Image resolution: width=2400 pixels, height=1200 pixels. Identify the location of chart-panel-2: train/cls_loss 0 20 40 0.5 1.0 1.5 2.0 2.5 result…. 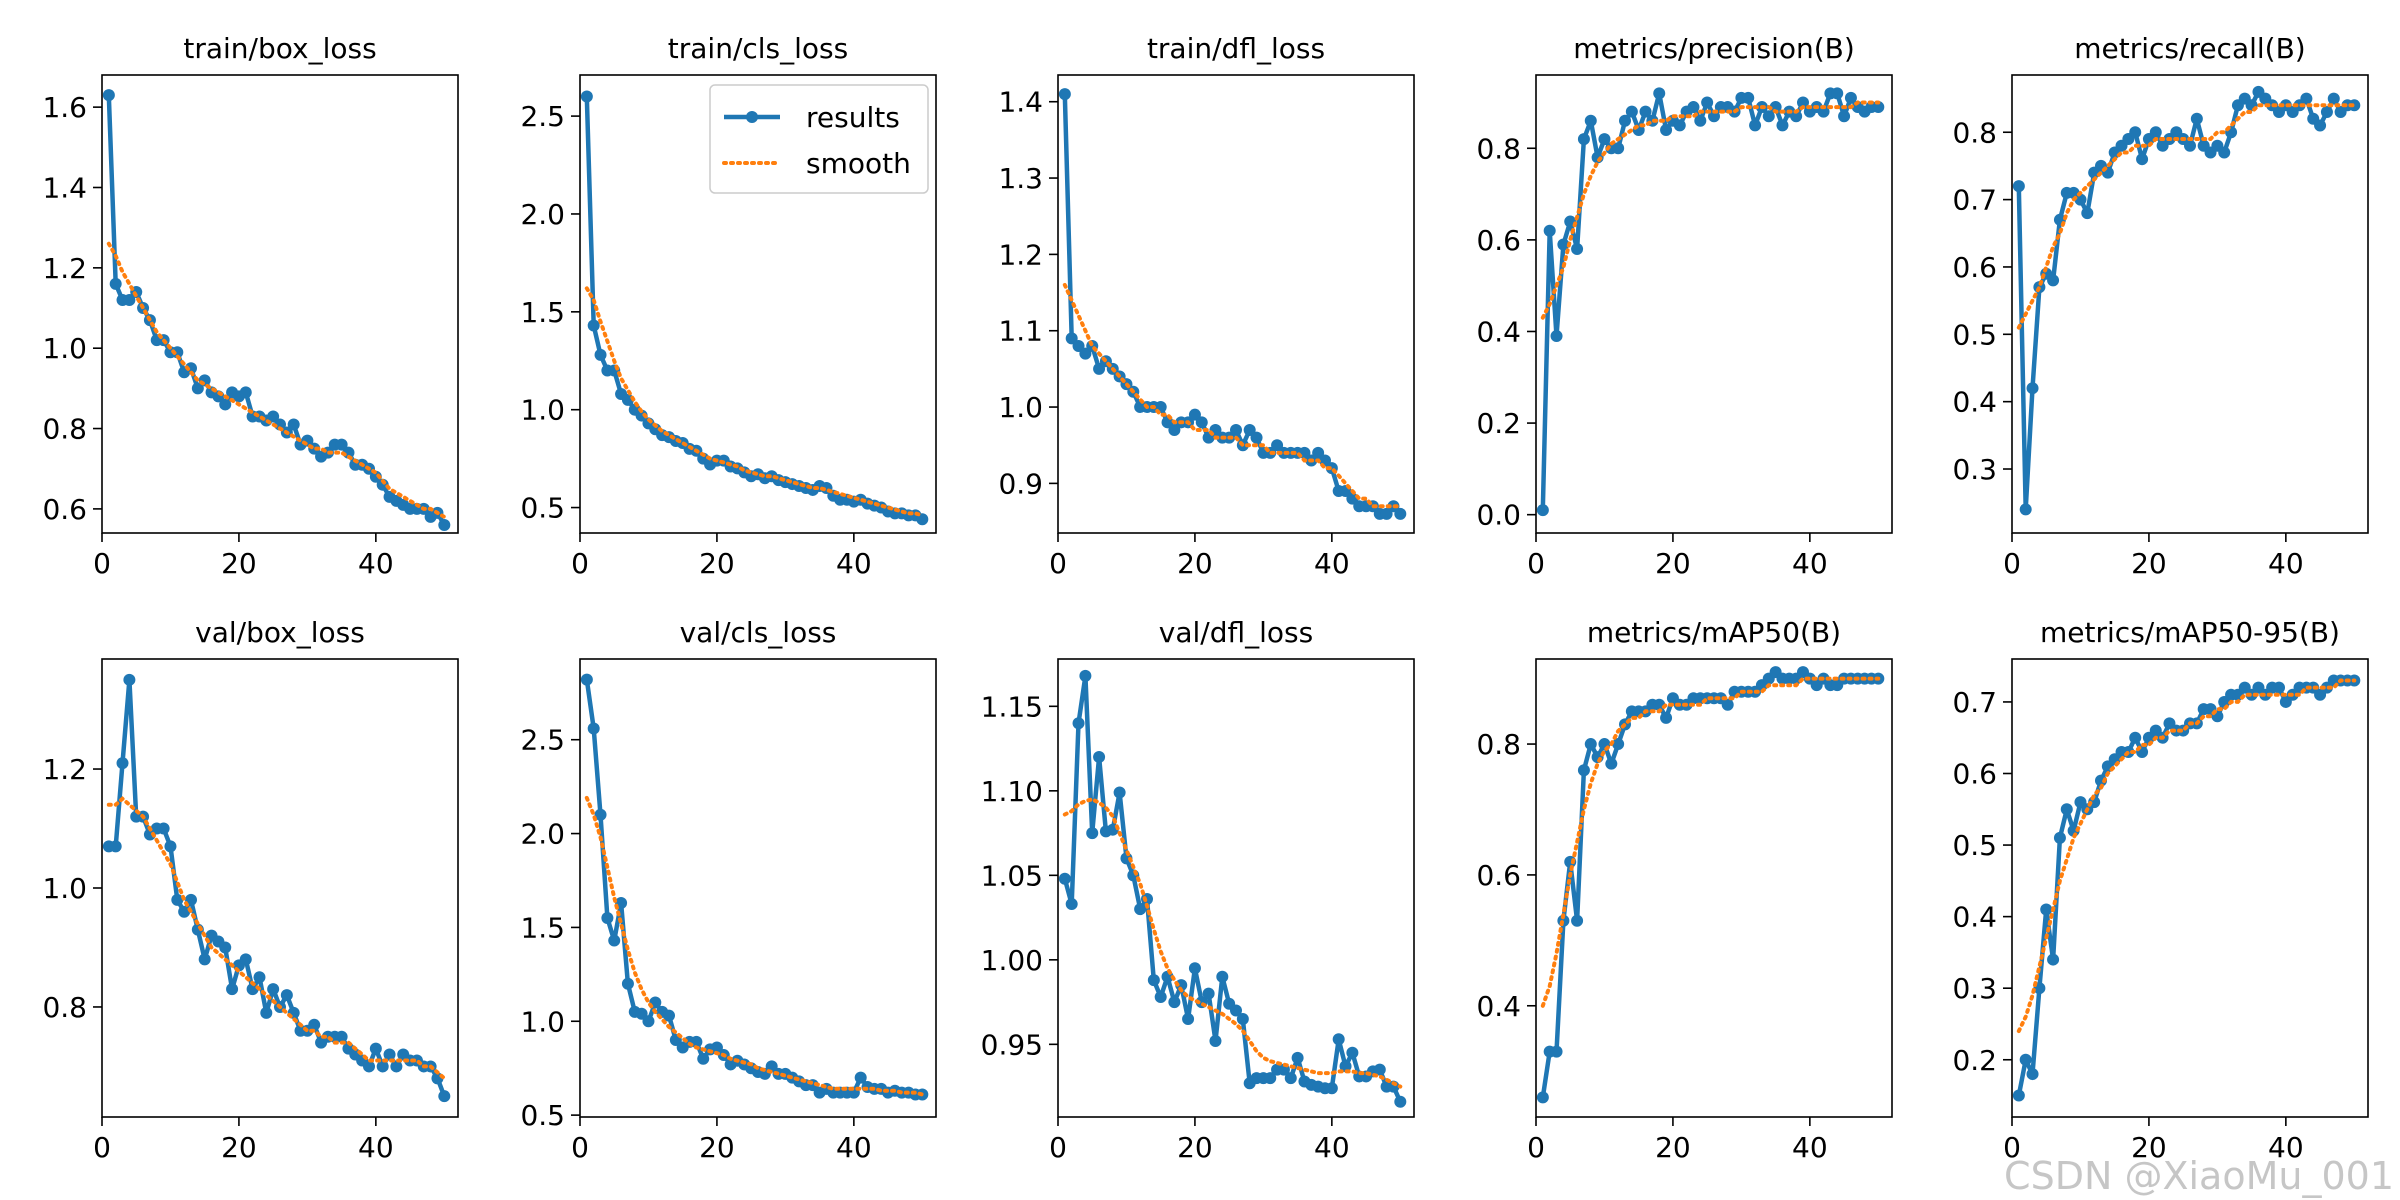
(728, 306).